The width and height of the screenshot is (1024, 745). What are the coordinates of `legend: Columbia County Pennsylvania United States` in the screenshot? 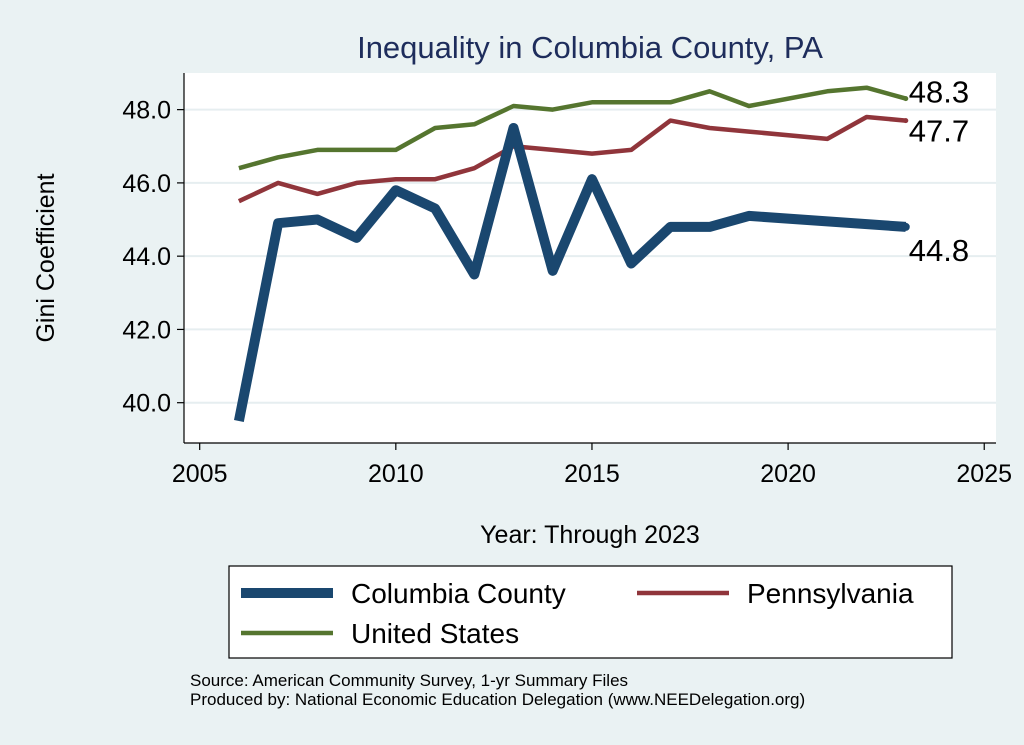 It's located at (590, 612).